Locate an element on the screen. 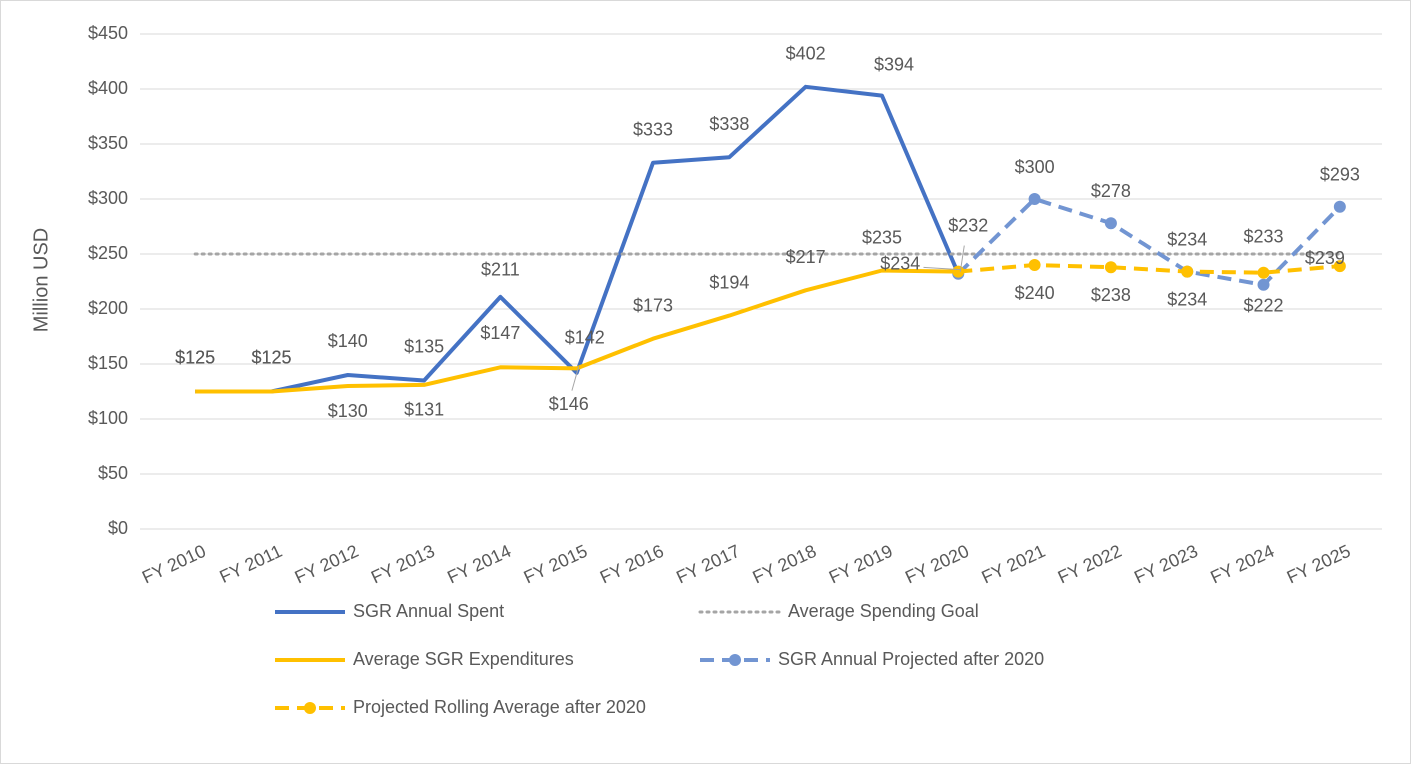  data-label: $402 is located at coordinates (806, 54).